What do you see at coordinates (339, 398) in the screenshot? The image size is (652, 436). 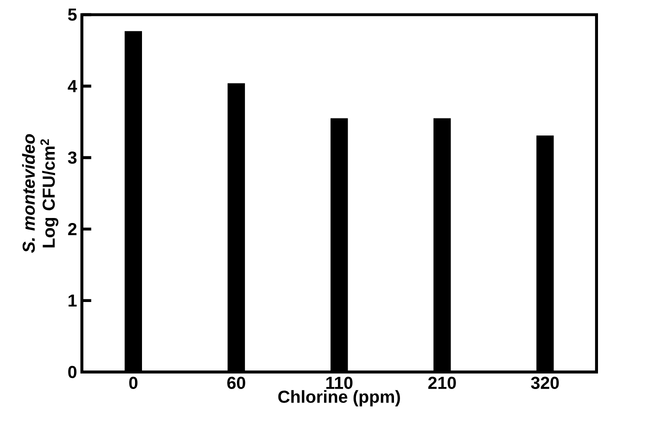 I see `x-axis-title: Chlorine (ppm)` at bounding box center [339, 398].